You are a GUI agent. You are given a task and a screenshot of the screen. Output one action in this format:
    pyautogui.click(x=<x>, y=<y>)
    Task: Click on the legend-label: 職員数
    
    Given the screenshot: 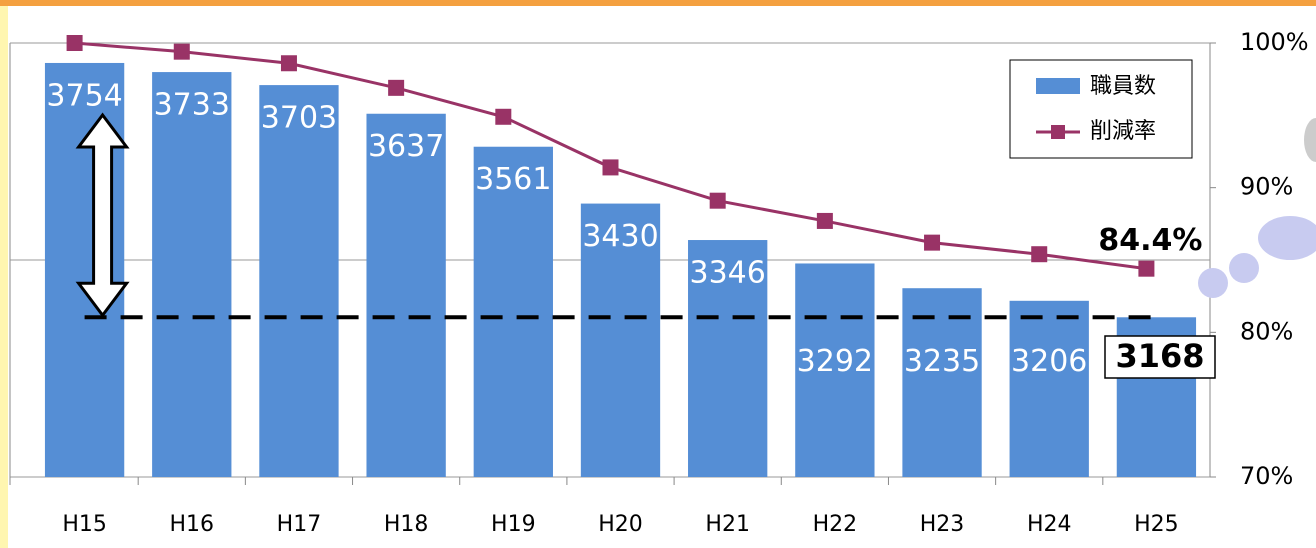 What is the action you would take?
    pyautogui.click(x=1123, y=86)
    